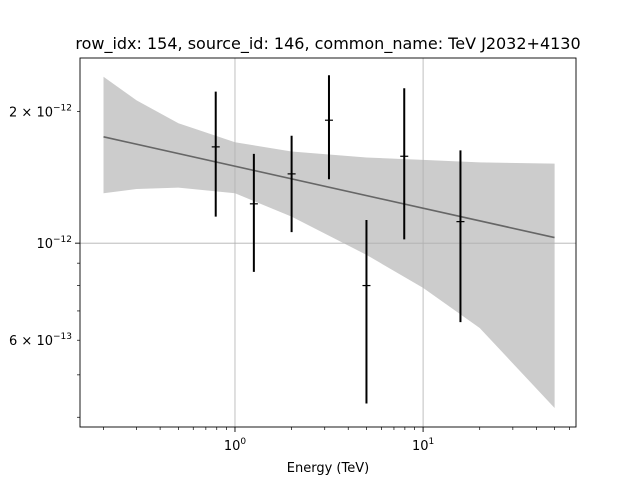 The width and height of the screenshot is (640, 480). I want to click on x-axis-label: Energy (TeV), so click(328, 468).